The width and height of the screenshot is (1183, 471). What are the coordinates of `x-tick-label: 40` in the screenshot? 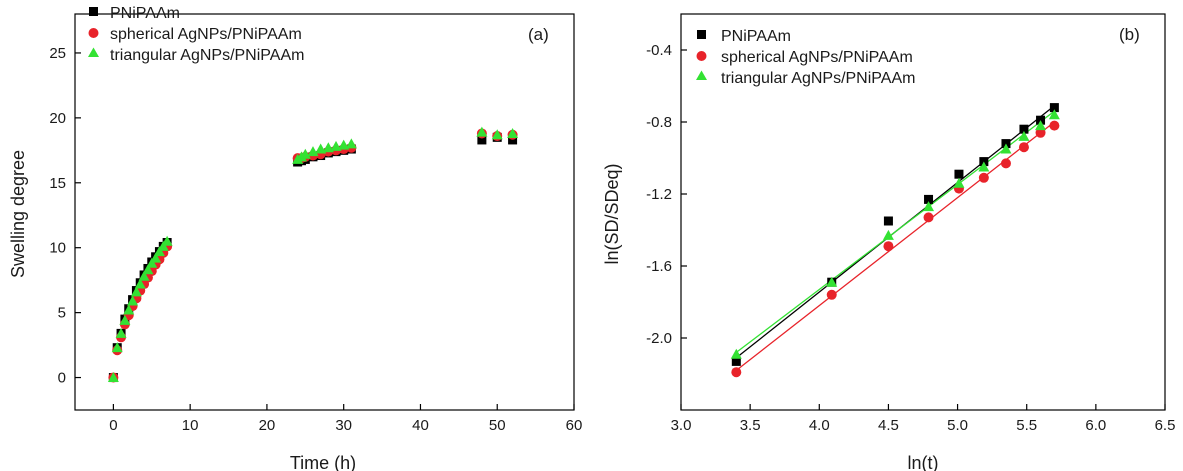 It's located at (420, 425).